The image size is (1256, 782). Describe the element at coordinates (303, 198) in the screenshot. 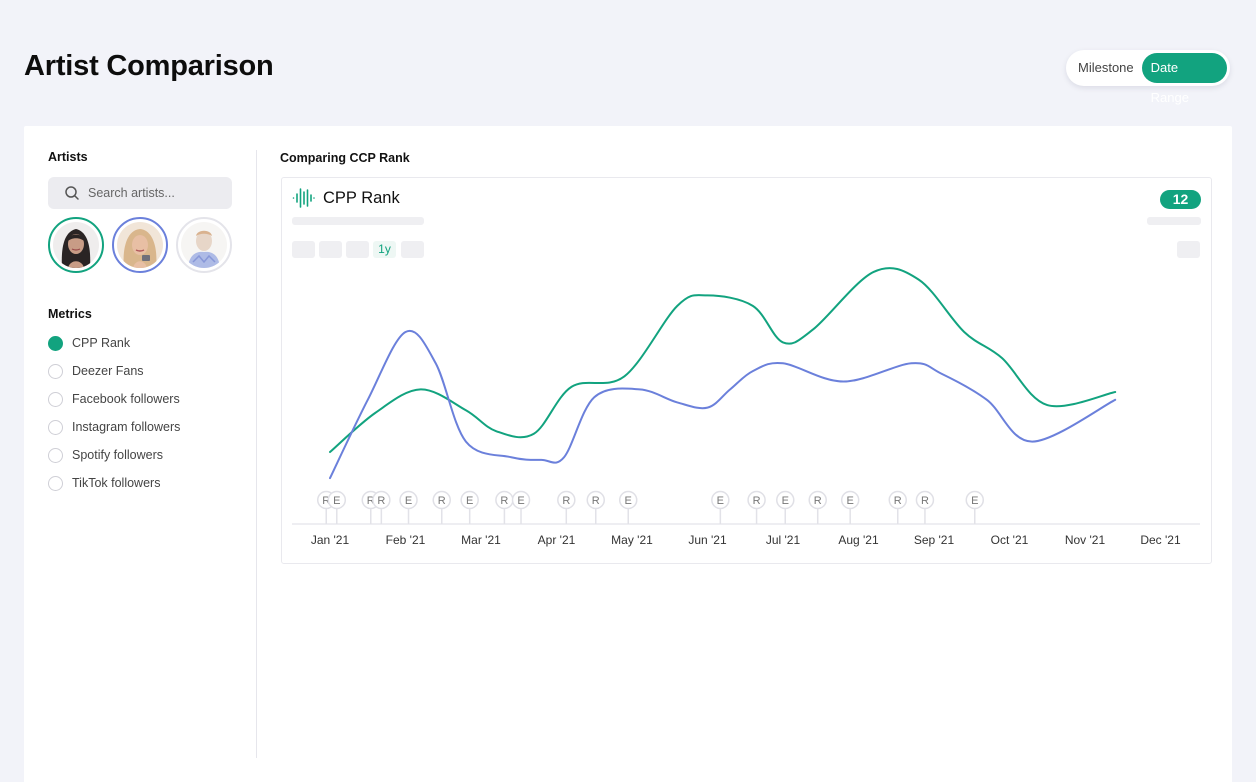

I see `waveform-icon` at that location.